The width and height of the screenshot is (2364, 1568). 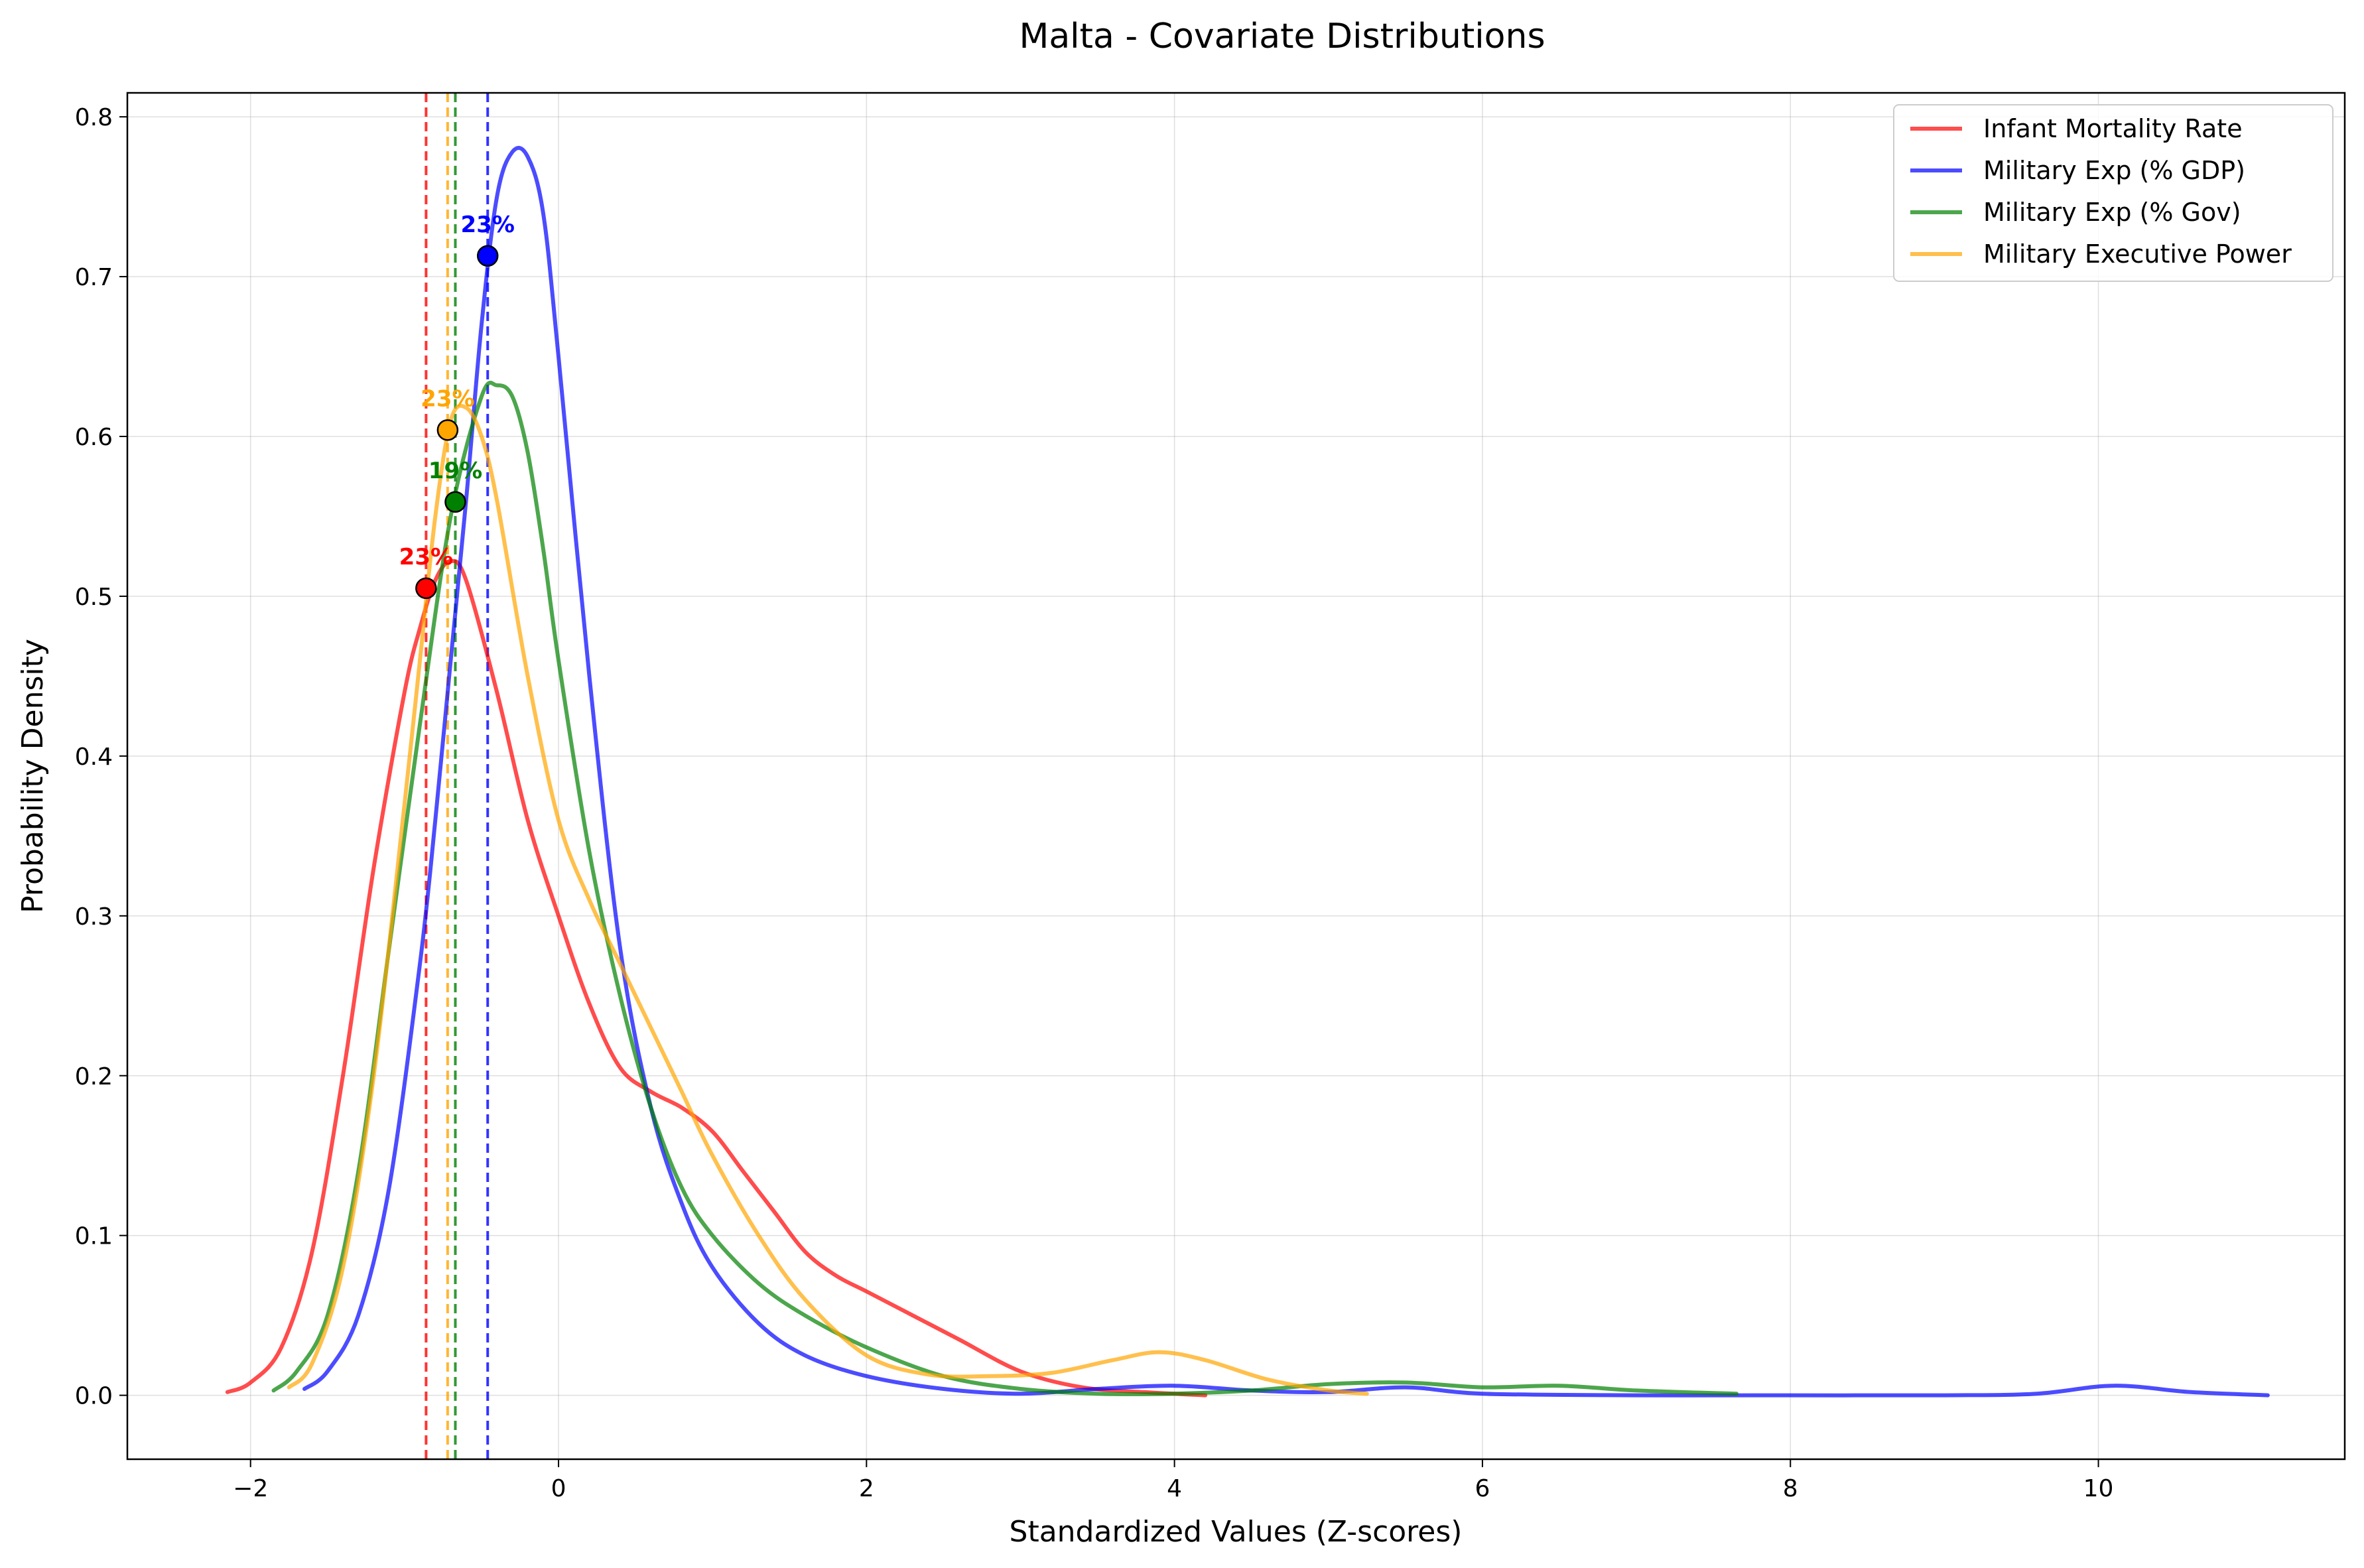 I want to click on marker-military-executive-power, so click(x=447, y=430).